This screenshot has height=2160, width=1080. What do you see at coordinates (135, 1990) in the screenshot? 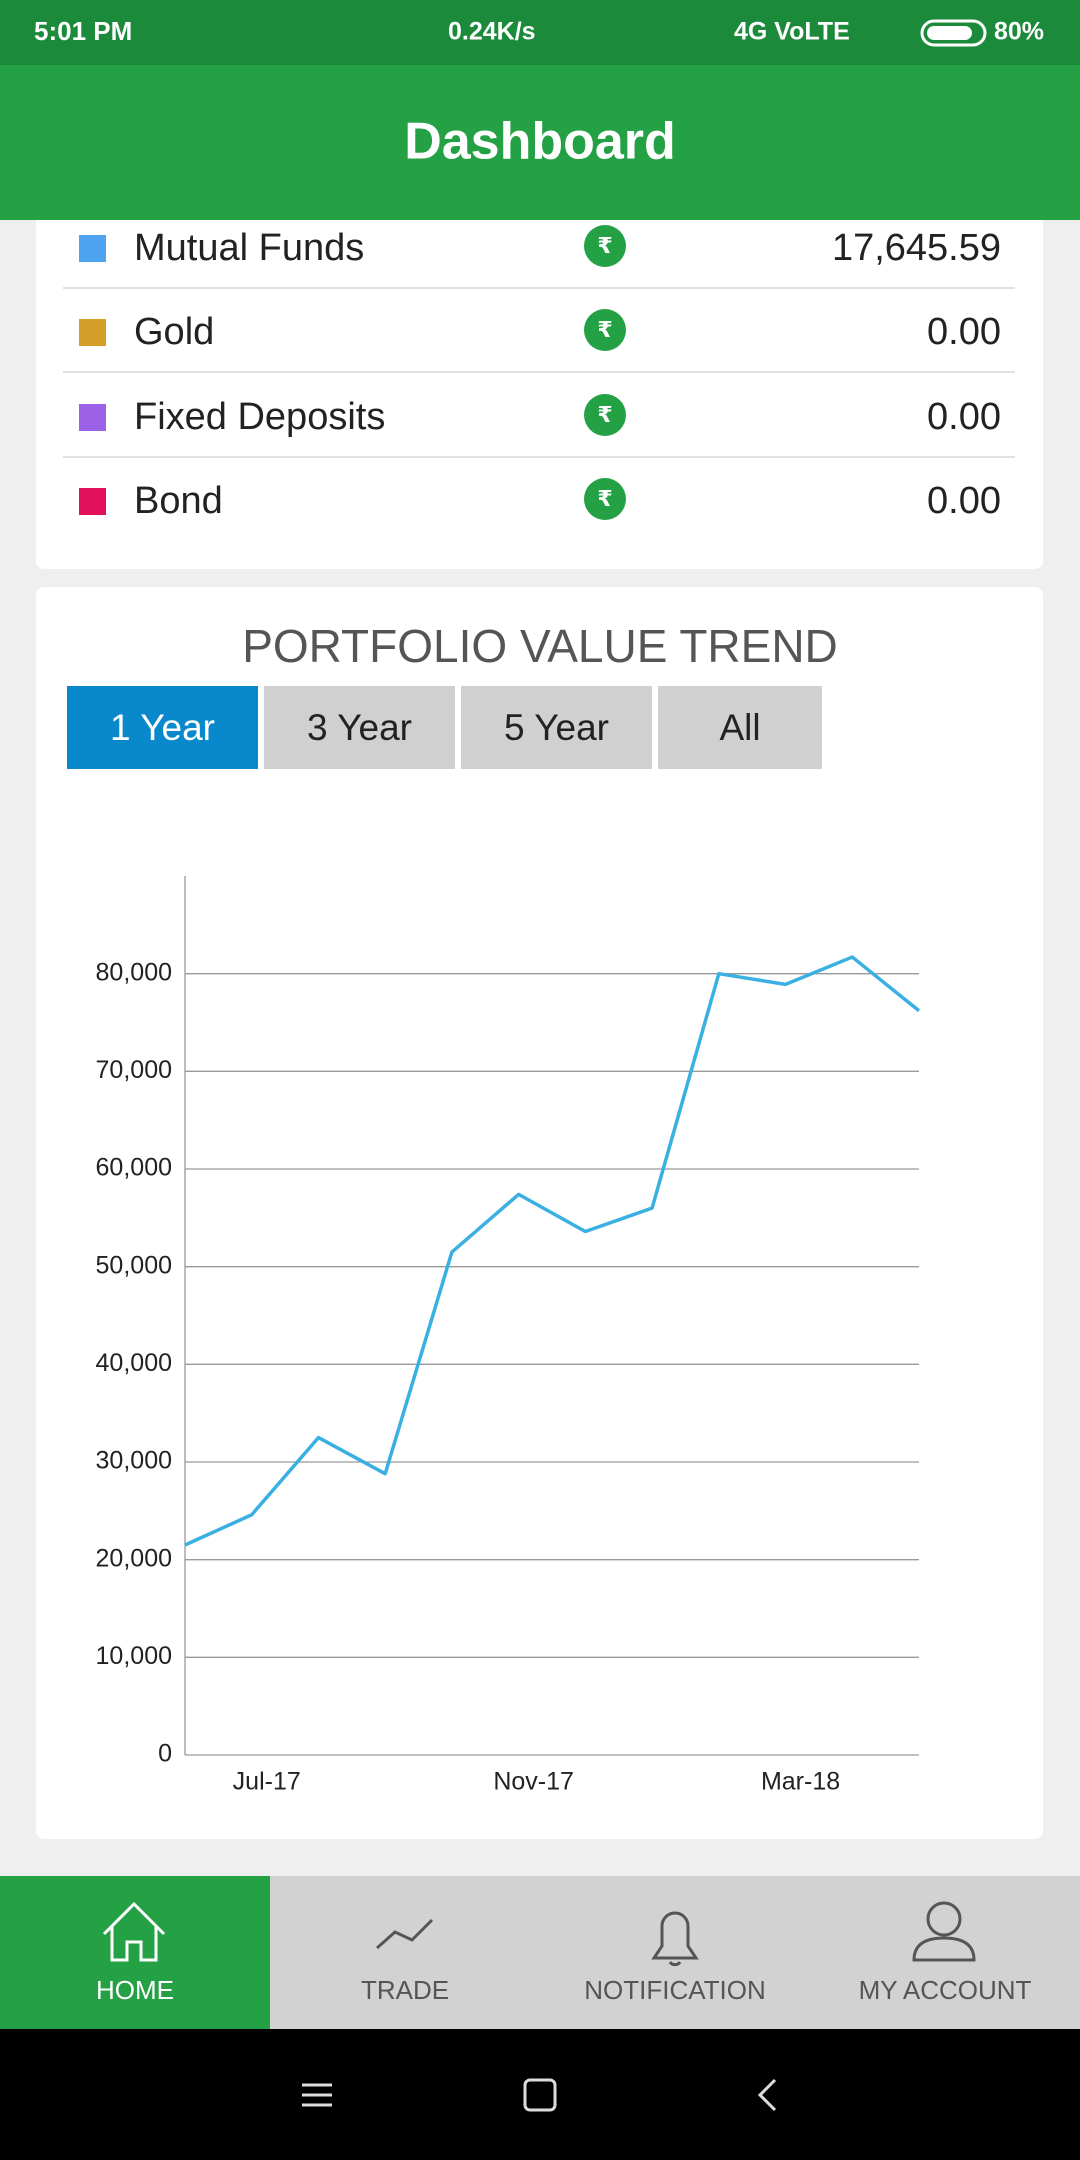
I see `nav-label: HOME` at bounding box center [135, 1990].